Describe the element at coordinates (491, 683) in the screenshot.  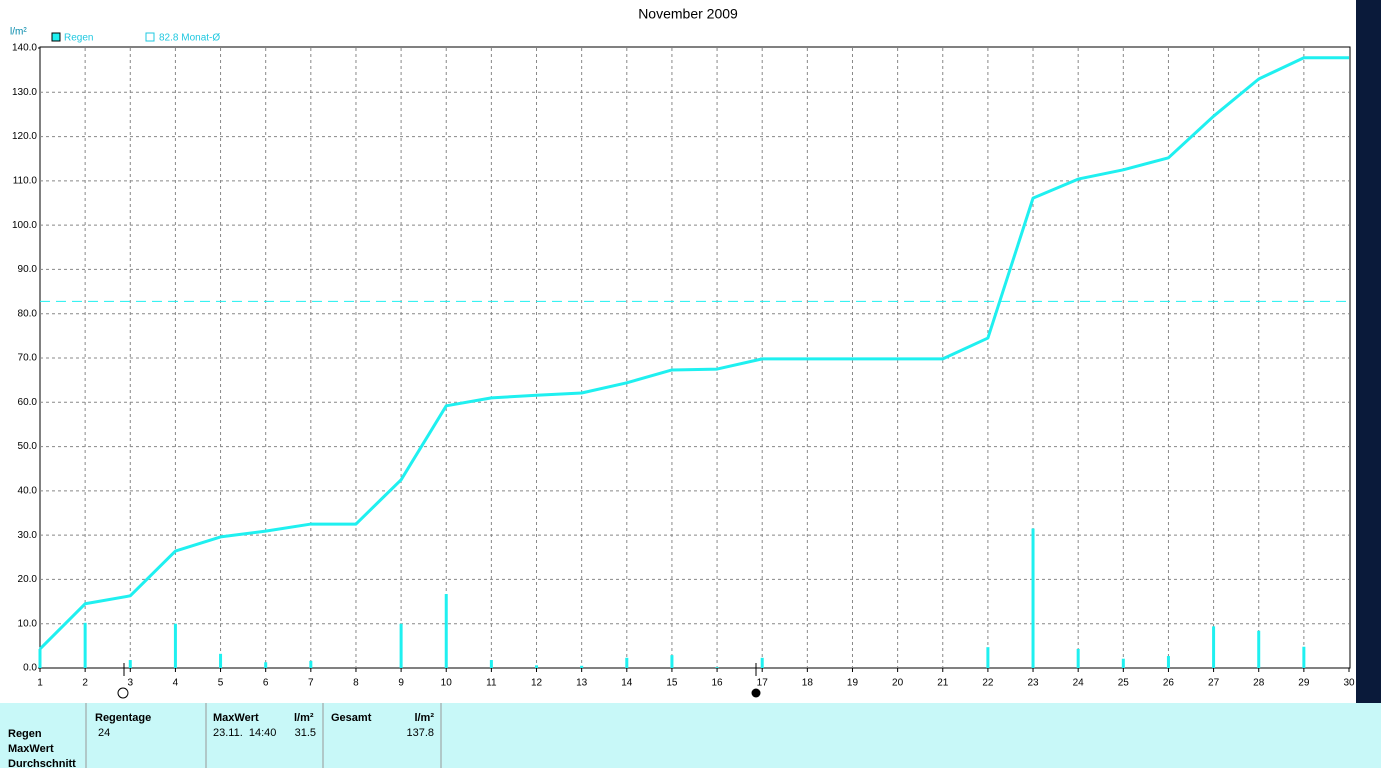
I see `x-tick-label: 11` at that location.